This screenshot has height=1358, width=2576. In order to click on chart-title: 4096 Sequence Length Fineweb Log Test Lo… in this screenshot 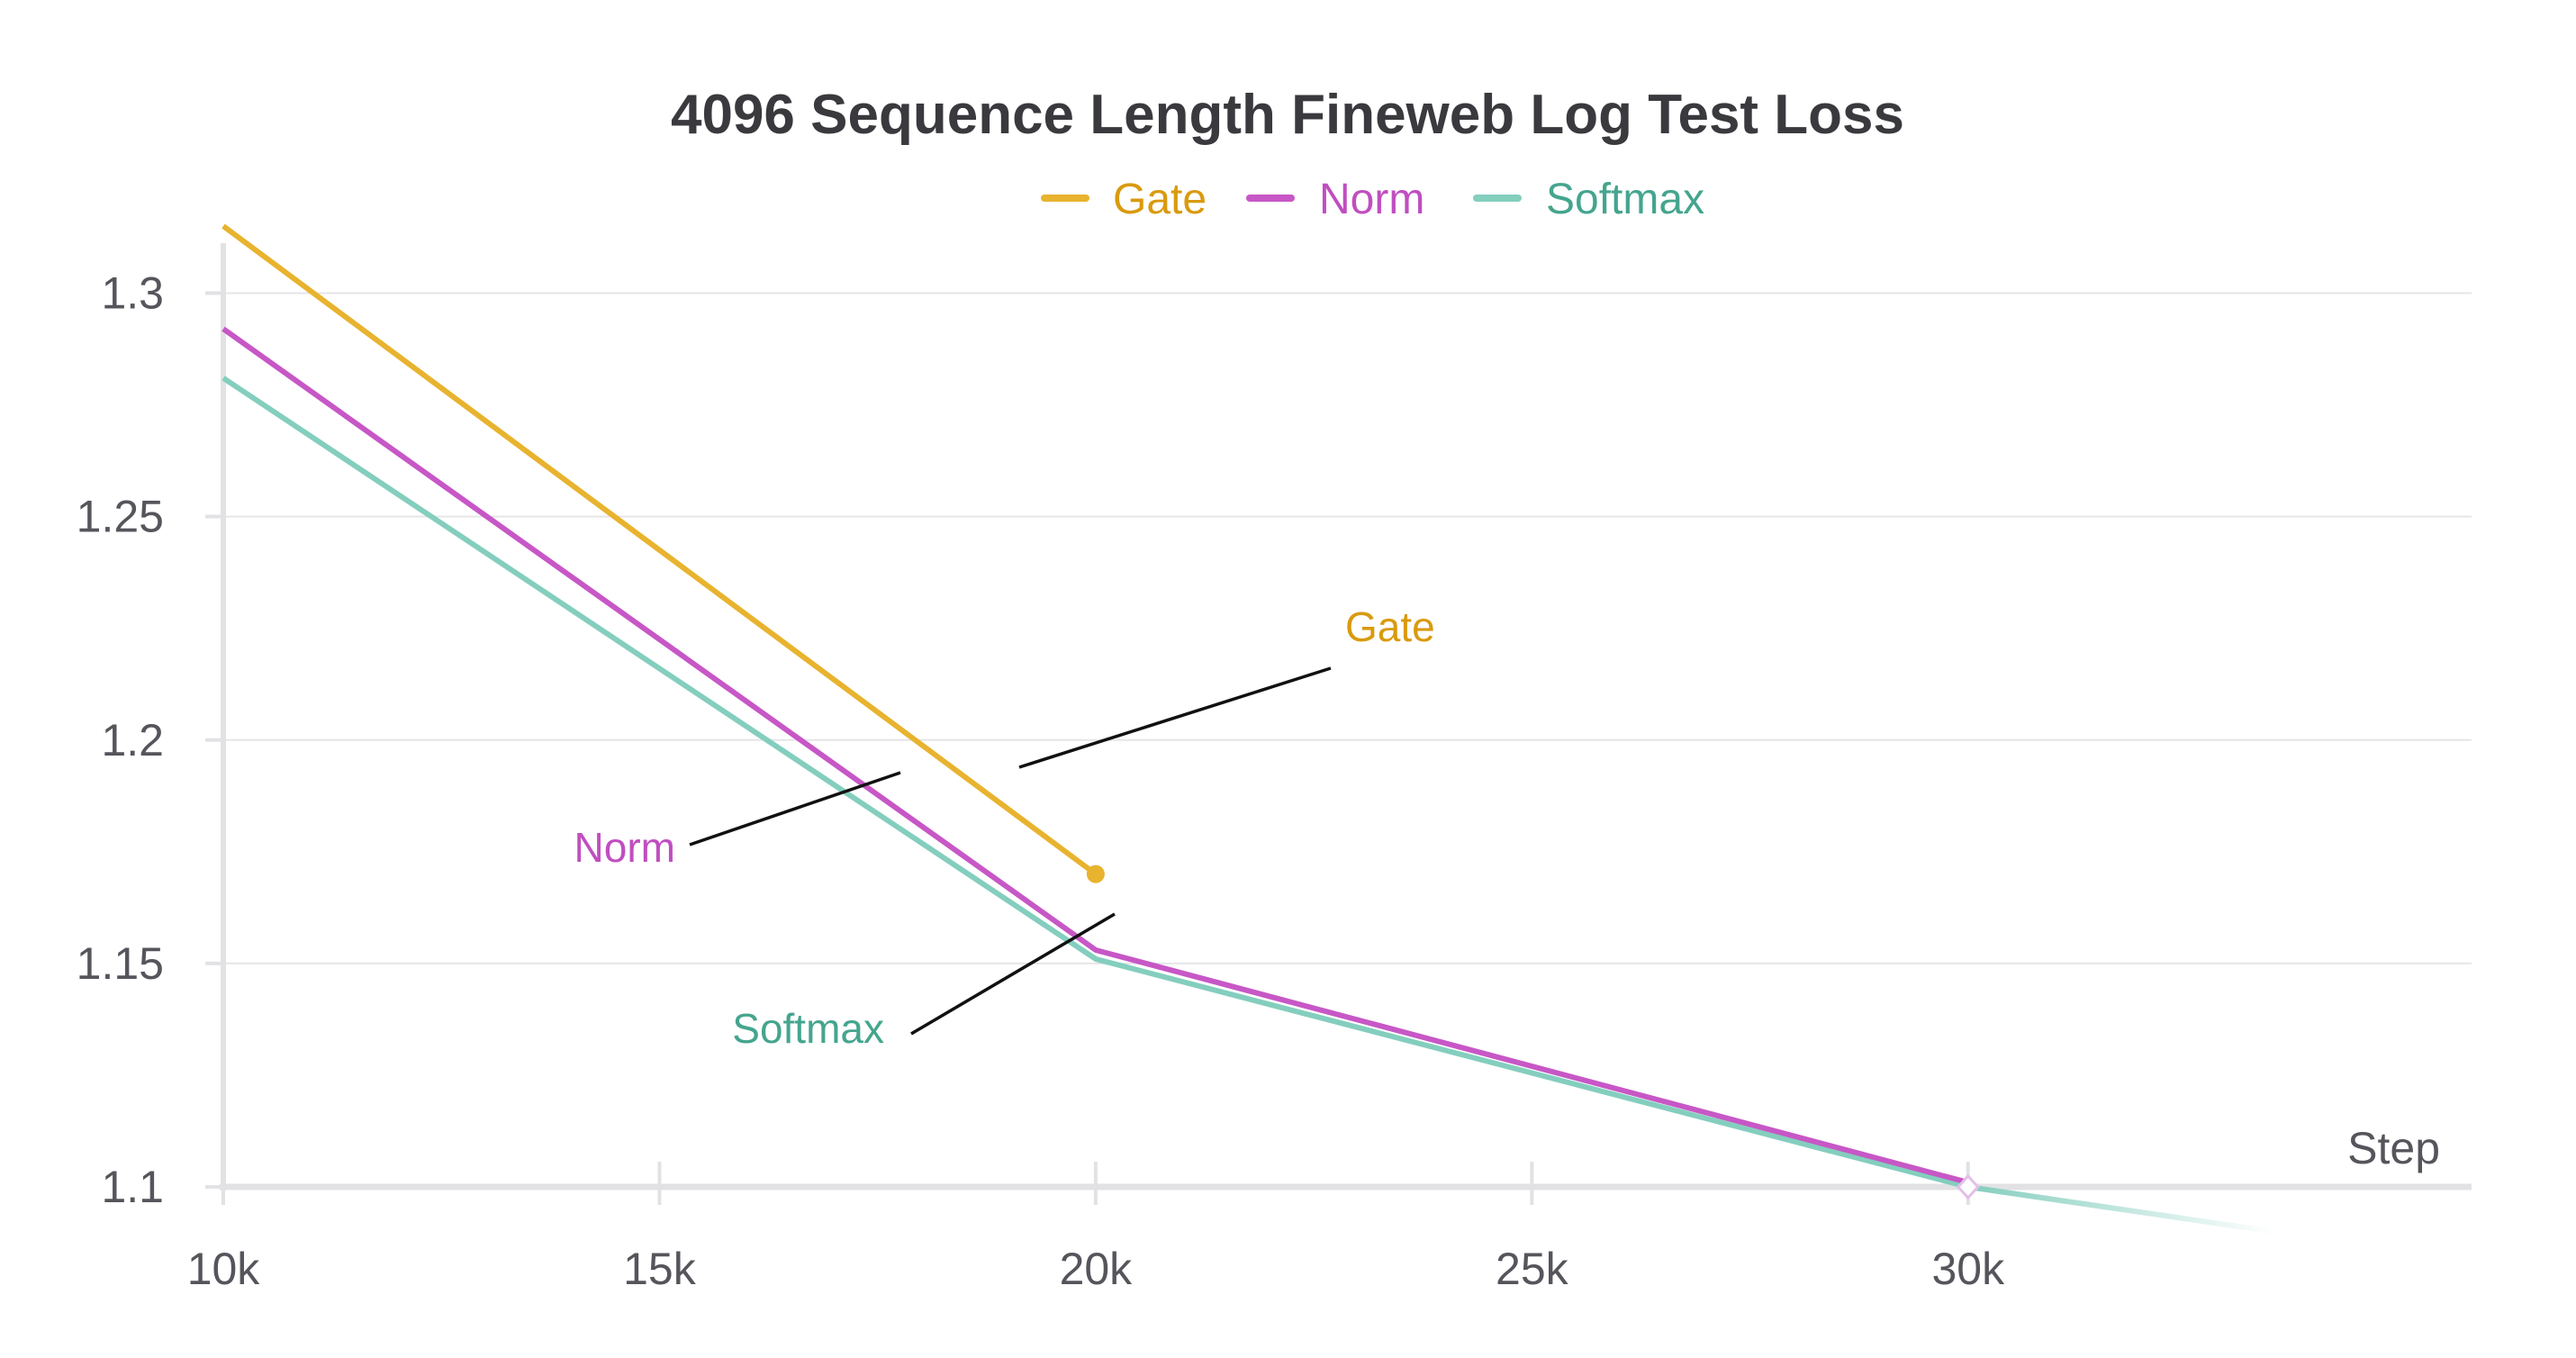, I will do `click(1287, 115)`.